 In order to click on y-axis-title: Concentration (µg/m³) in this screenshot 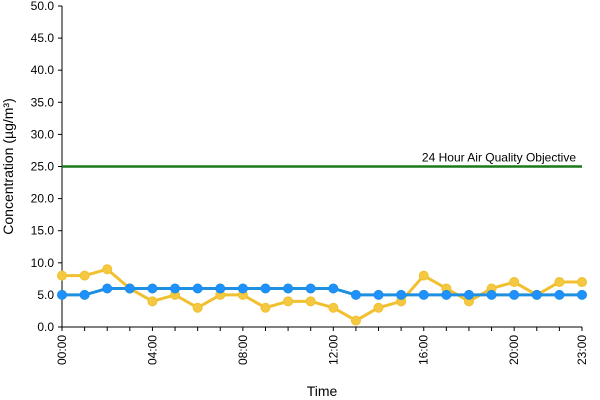, I will do `click(8, 166)`.